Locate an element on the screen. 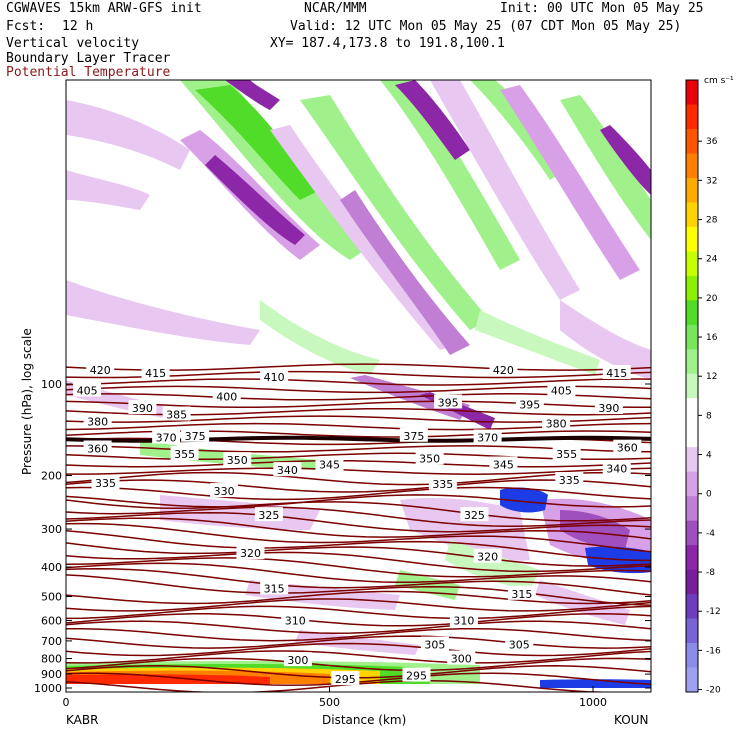  x-tick-label: 0 is located at coordinates (66, 702).